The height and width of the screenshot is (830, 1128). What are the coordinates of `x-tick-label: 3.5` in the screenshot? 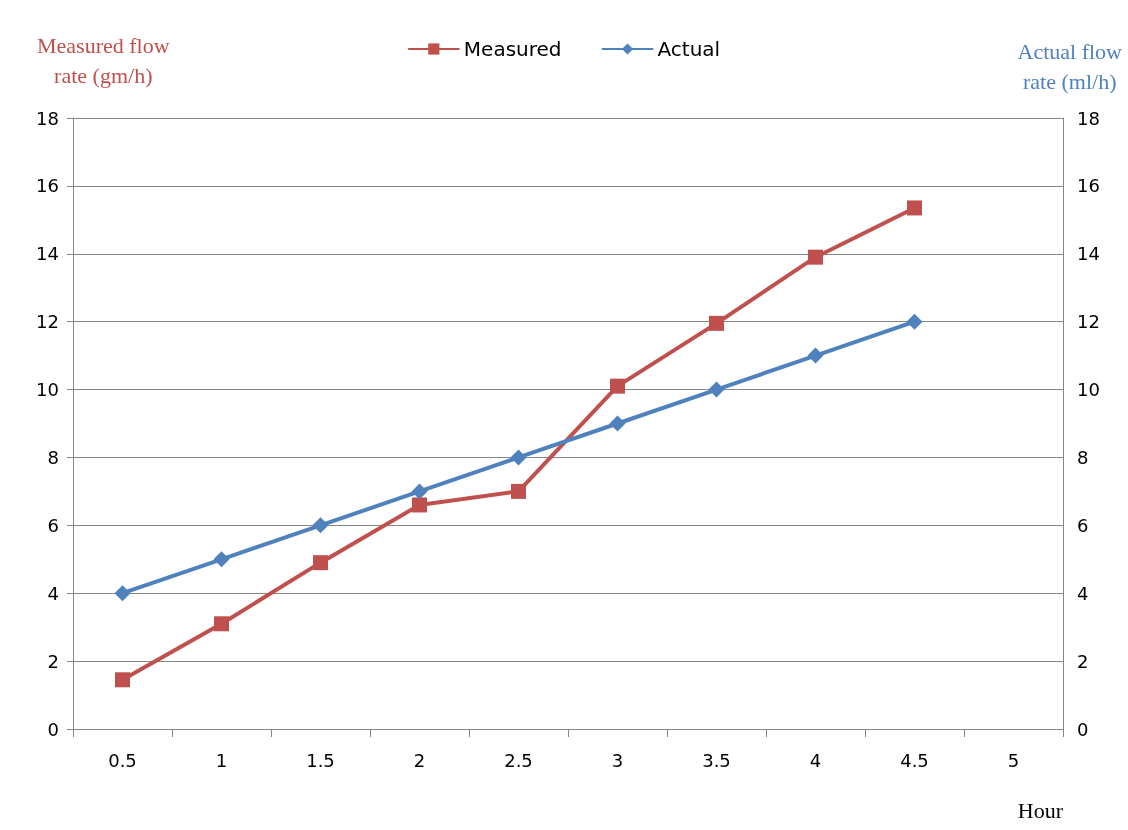 It's located at (716, 760).